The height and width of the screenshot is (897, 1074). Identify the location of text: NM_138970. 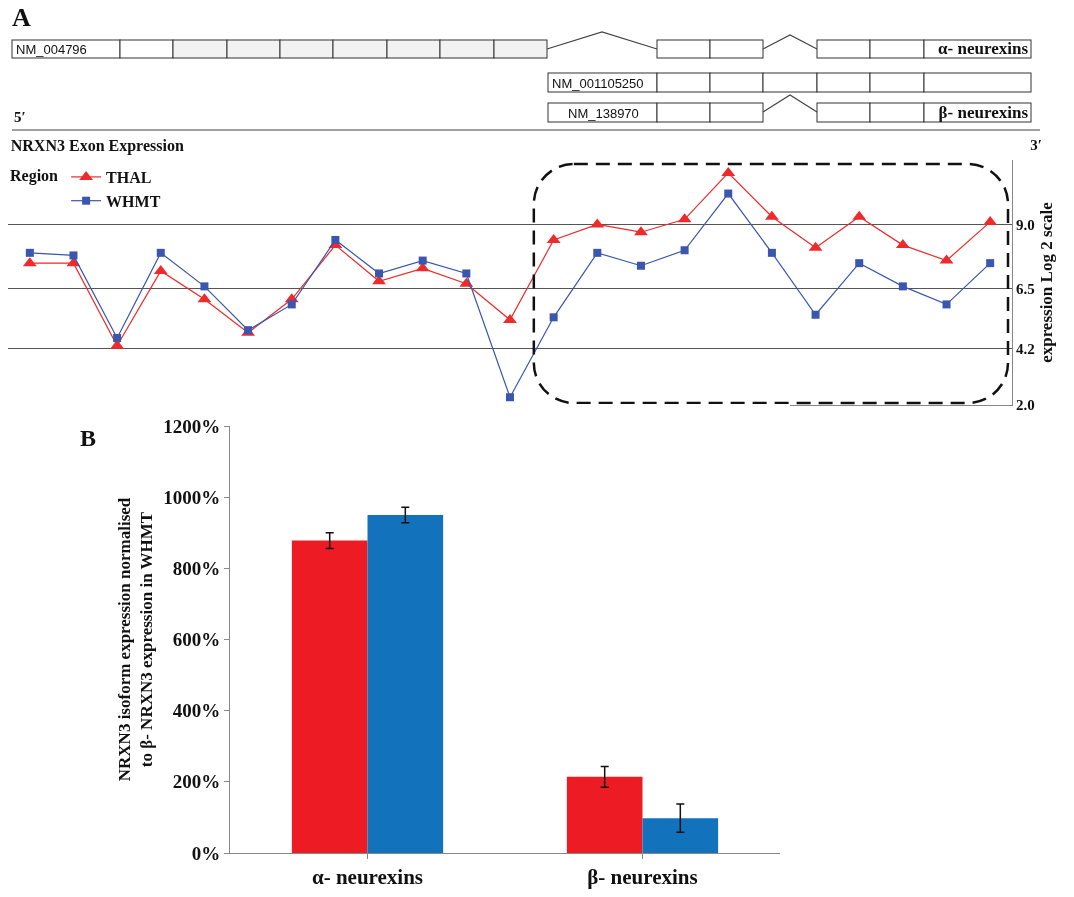
(603, 113).